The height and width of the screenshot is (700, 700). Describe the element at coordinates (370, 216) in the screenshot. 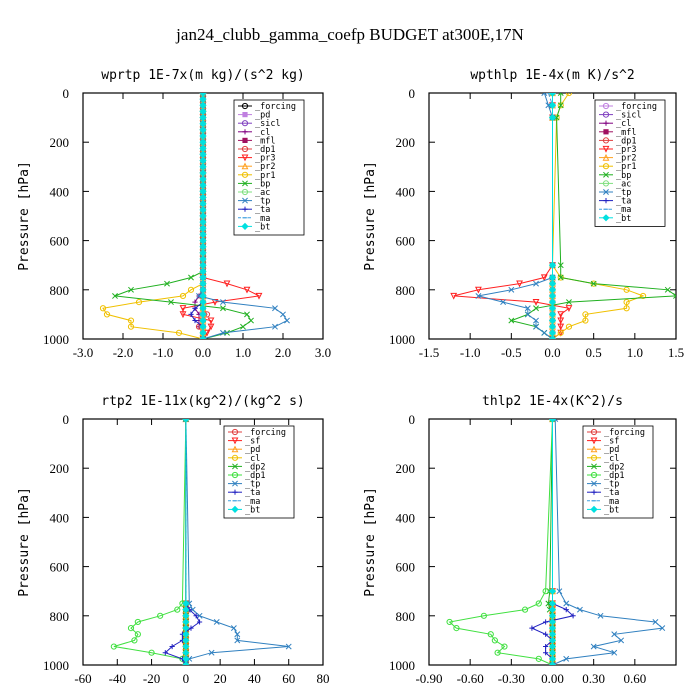

I see `y-axis-label: Pressure [hPa]` at that location.